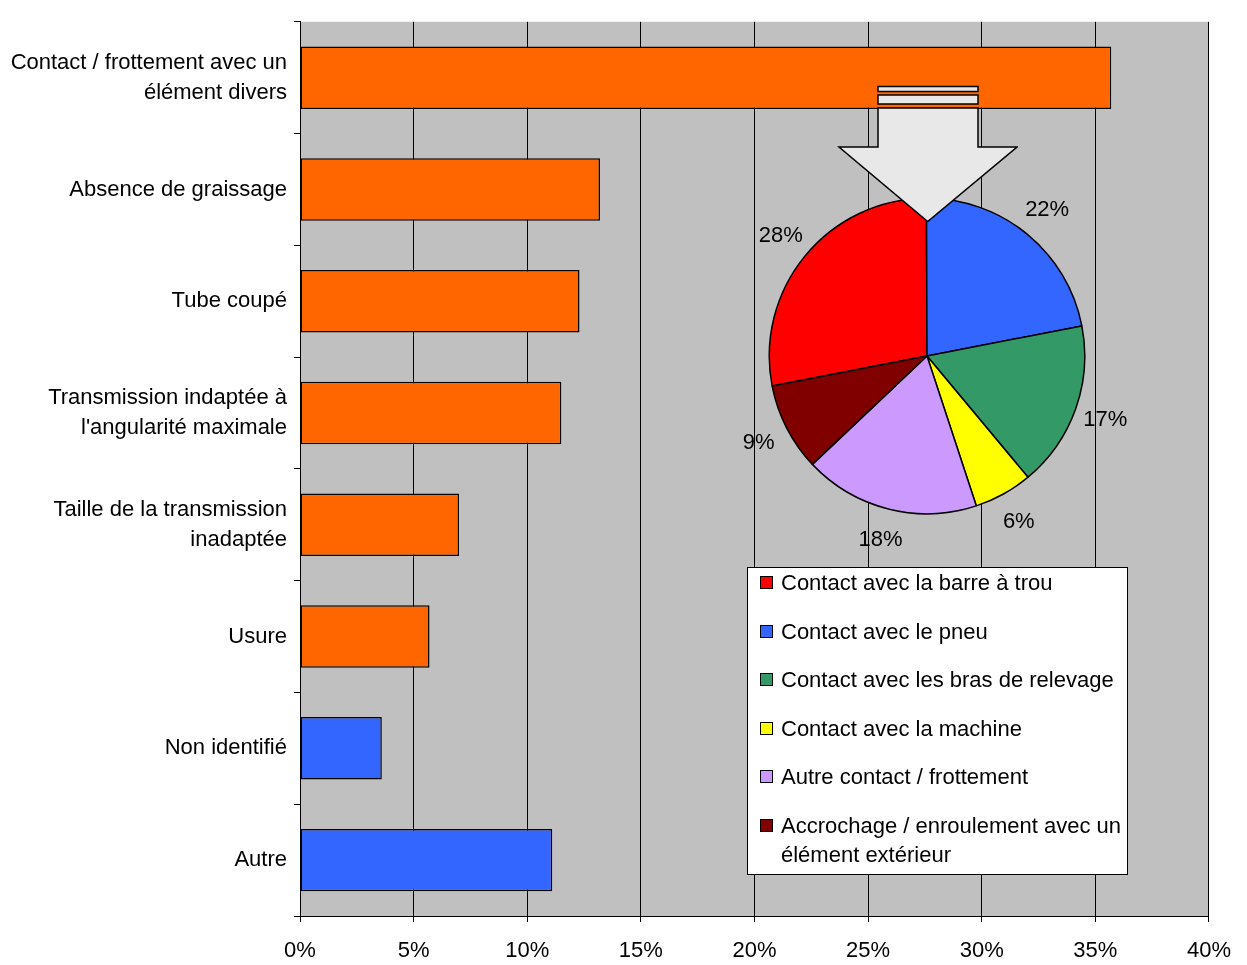 The width and height of the screenshot is (1247, 965). I want to click on x-tick-label: 5%, so click(413, 950).